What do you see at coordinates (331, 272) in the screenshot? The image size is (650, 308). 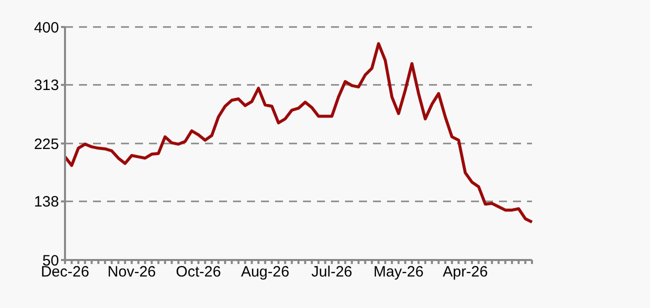 I see `x-tick-label: Jul-26` at bounding box center [331, 272].